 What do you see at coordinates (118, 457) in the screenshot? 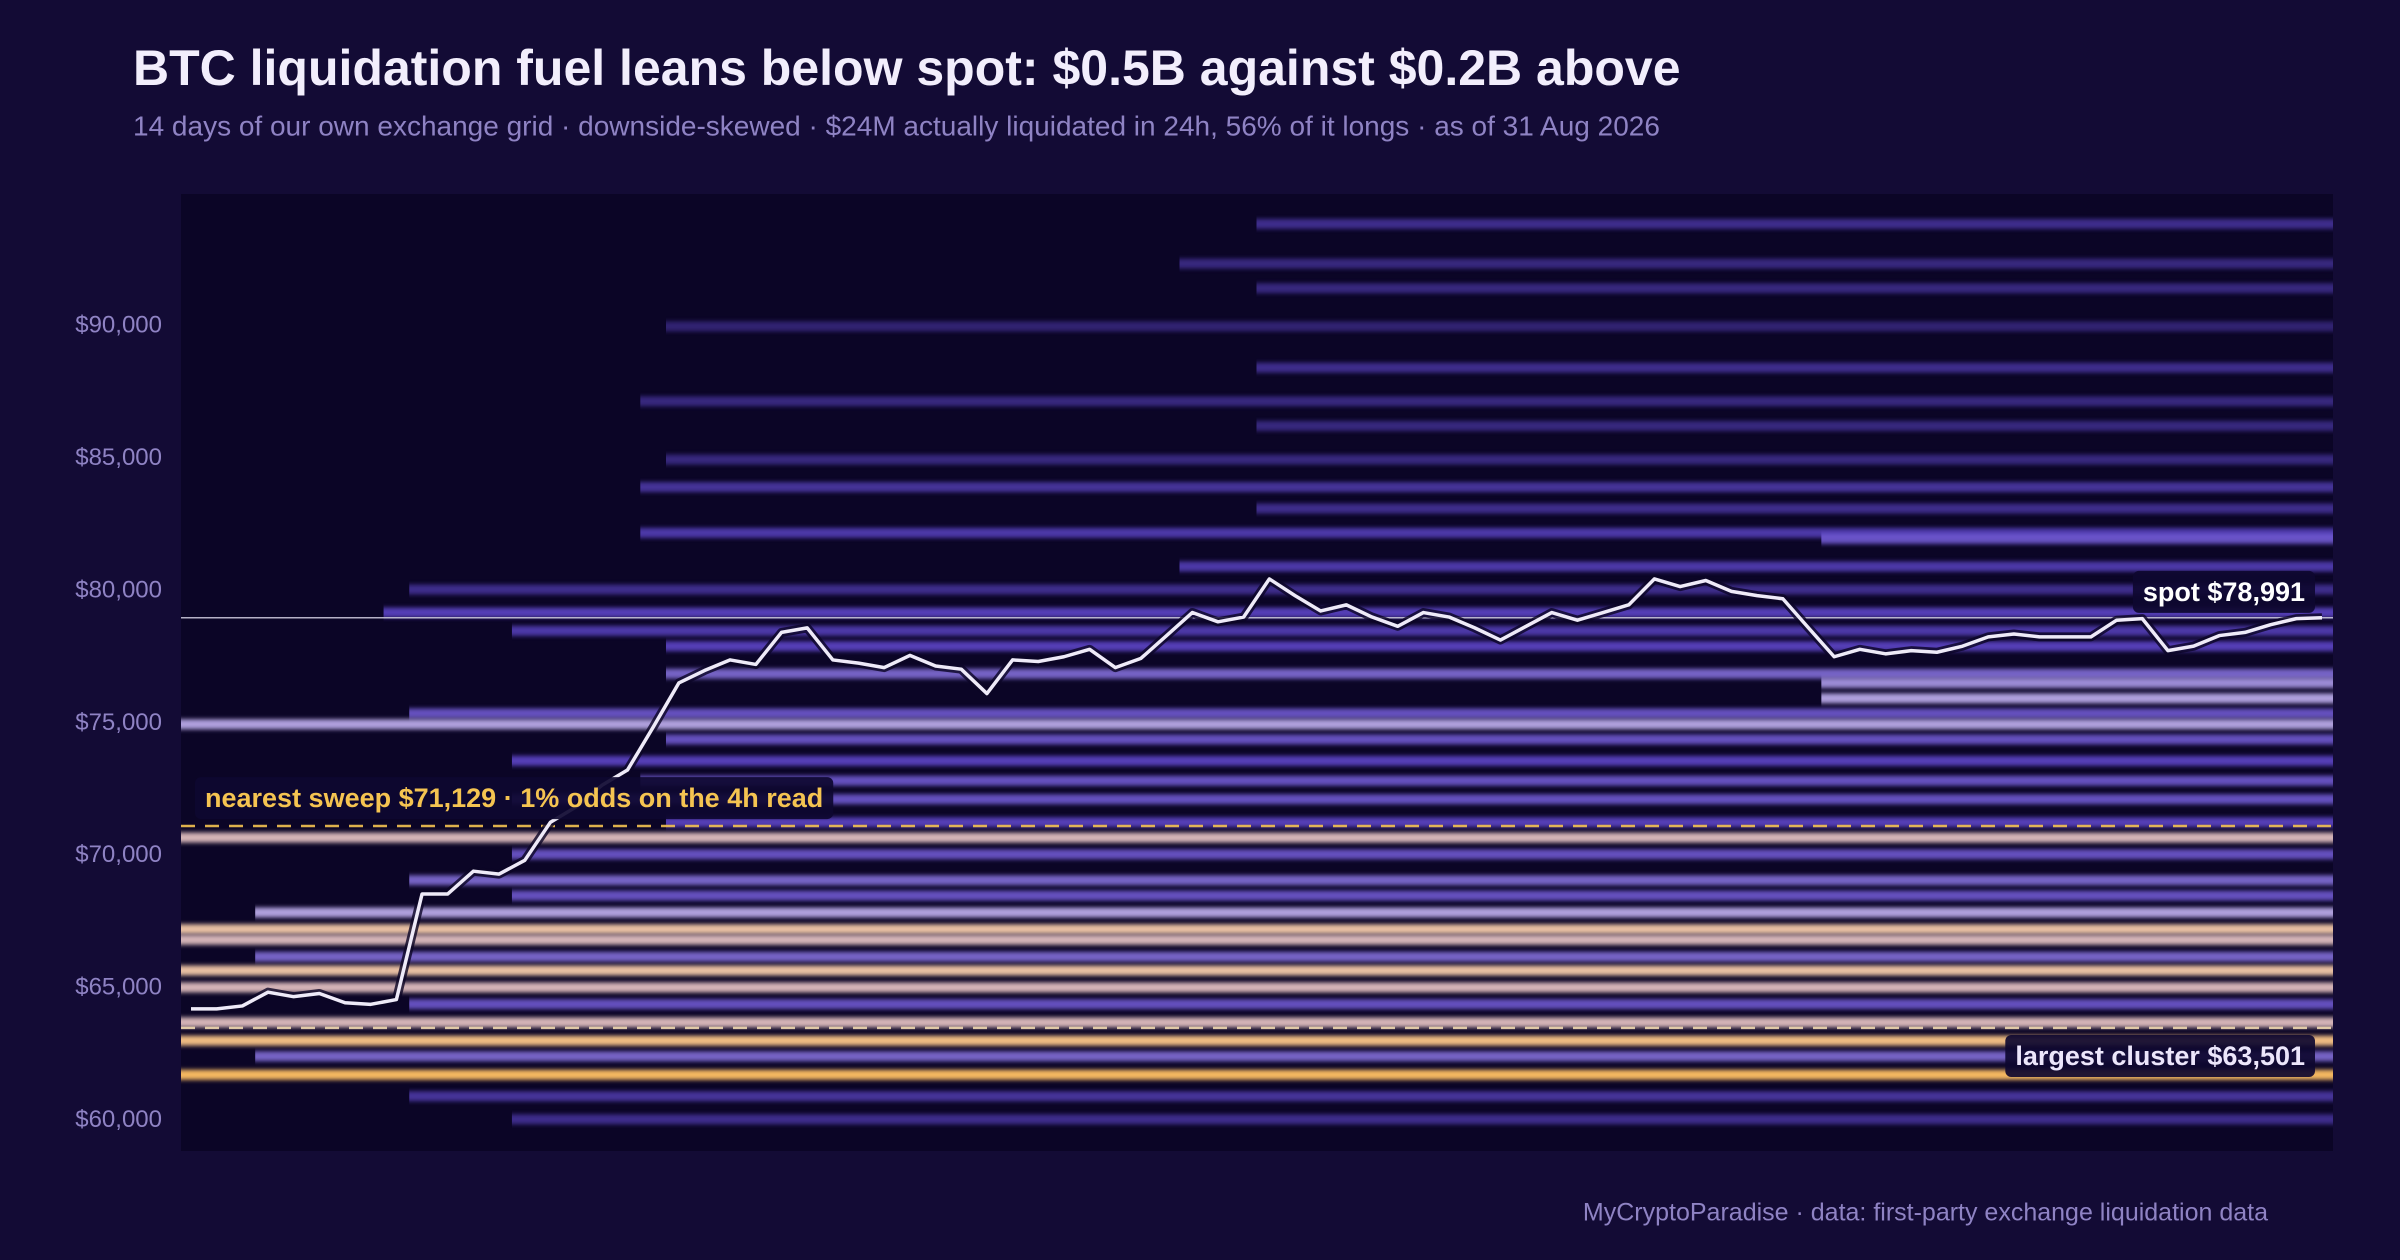
I see `y-tick-label: $85,000` at bounding box center [118, 457].